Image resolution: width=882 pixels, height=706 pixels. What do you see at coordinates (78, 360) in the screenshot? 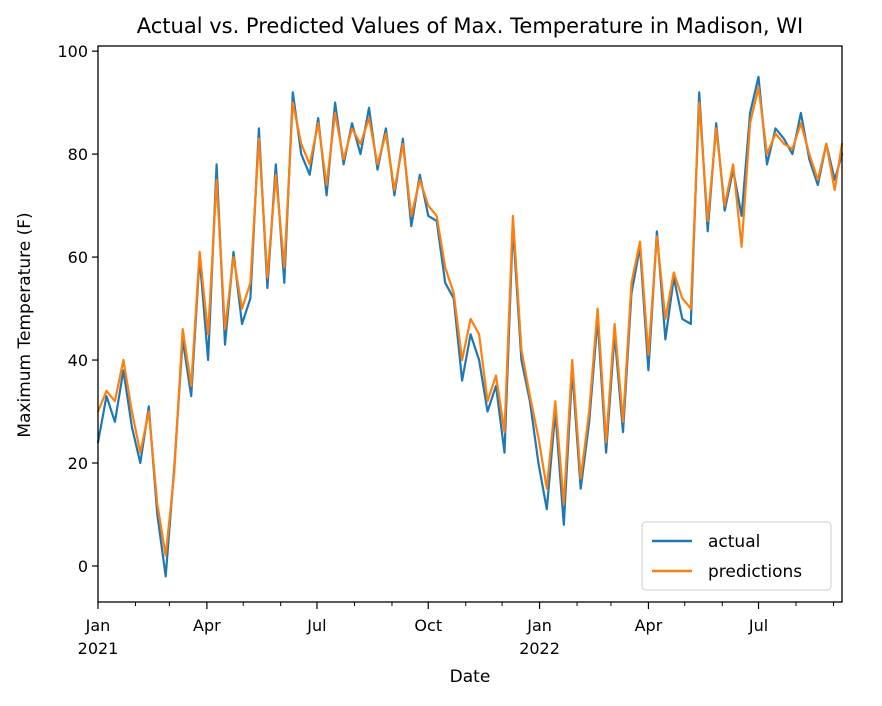
I see `y-tick-label: 40` at bounding box center [78, 360].